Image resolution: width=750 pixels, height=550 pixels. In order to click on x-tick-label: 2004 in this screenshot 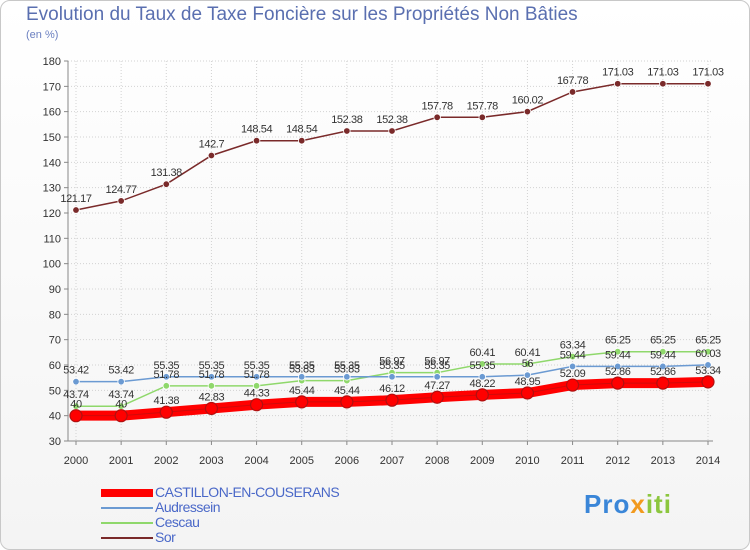, I will do `click(256, 461)`.